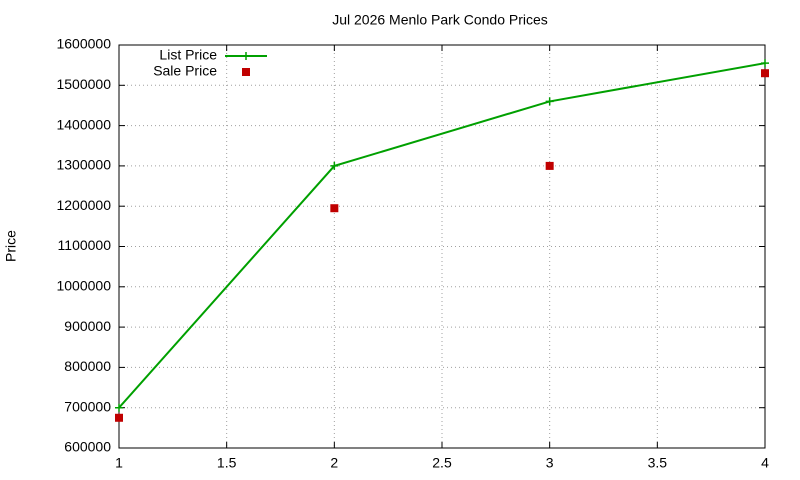 This screenshot has height=480, width=800. I want to click on chart-title: Jul 2026 Menlo Park Condo Prices, so click(440, 20).